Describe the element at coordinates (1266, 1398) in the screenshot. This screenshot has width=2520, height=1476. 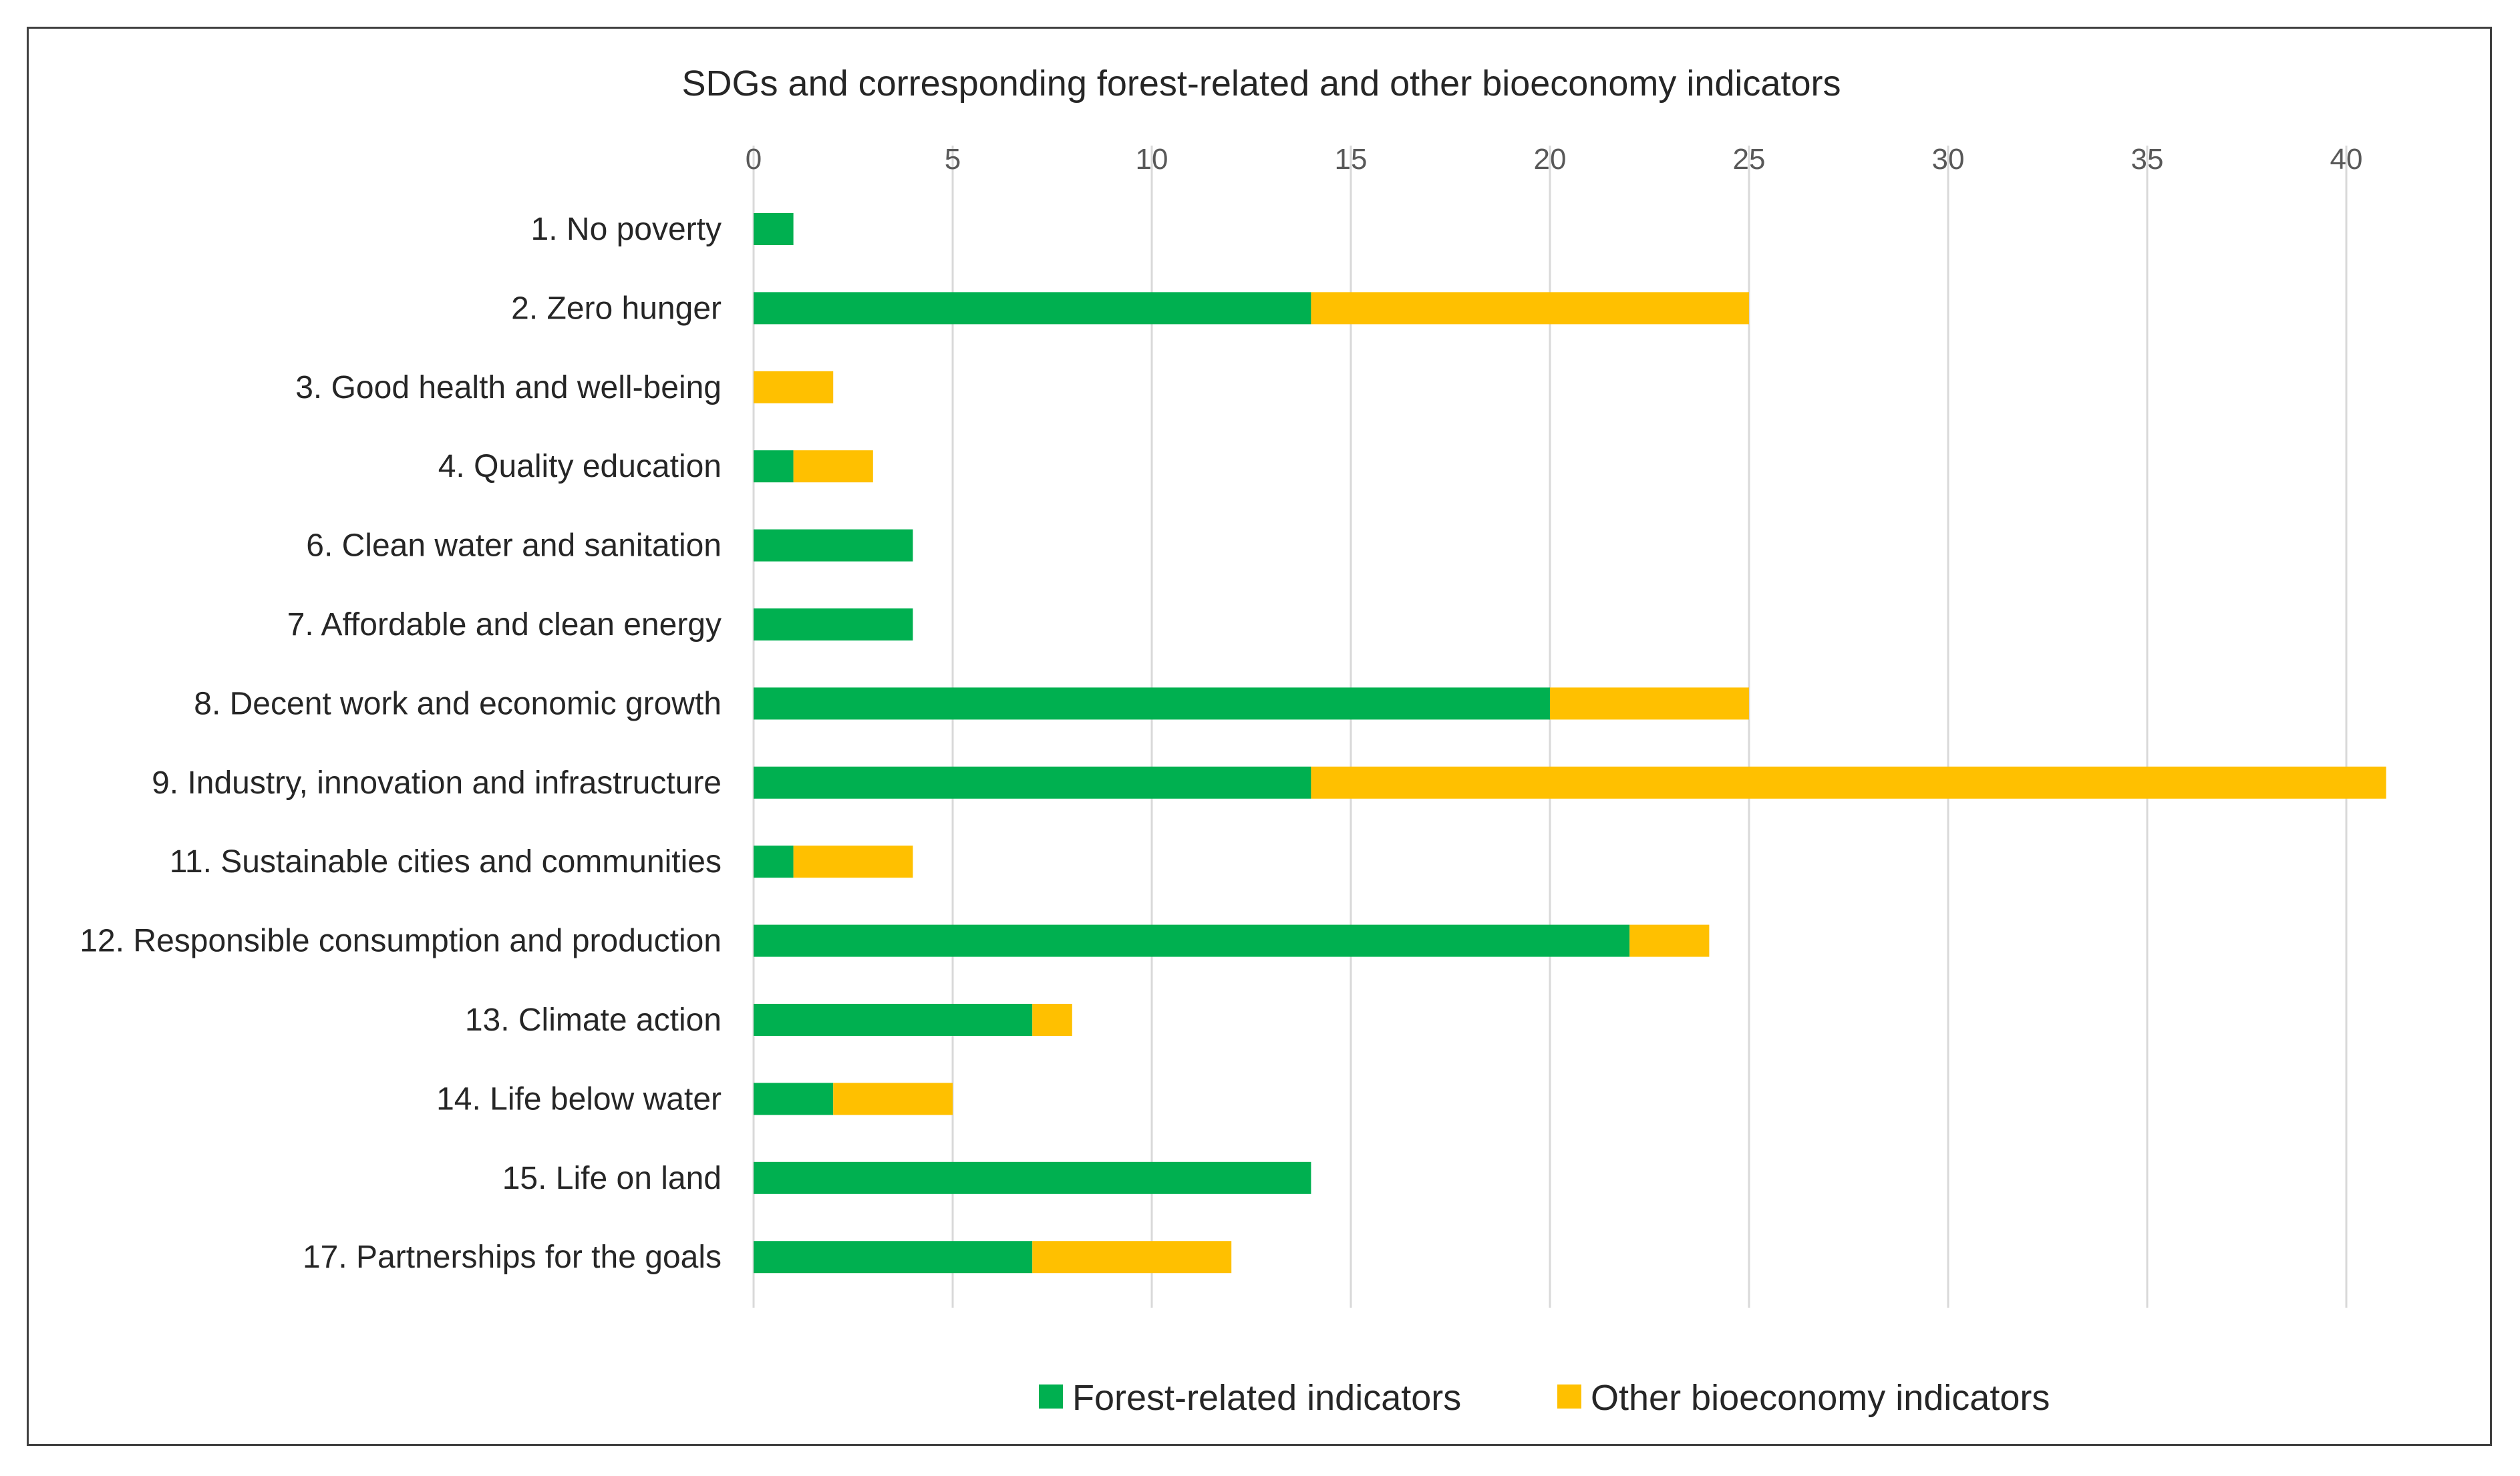
I see `legend-label-forest-related: Forest-related indicators` at that location.